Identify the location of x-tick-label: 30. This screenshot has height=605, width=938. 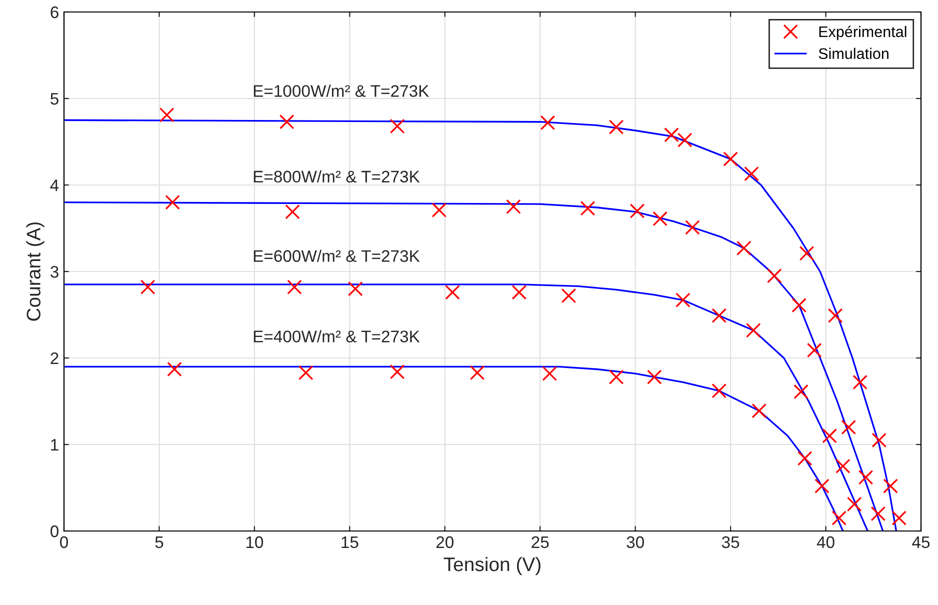
(635, 542).